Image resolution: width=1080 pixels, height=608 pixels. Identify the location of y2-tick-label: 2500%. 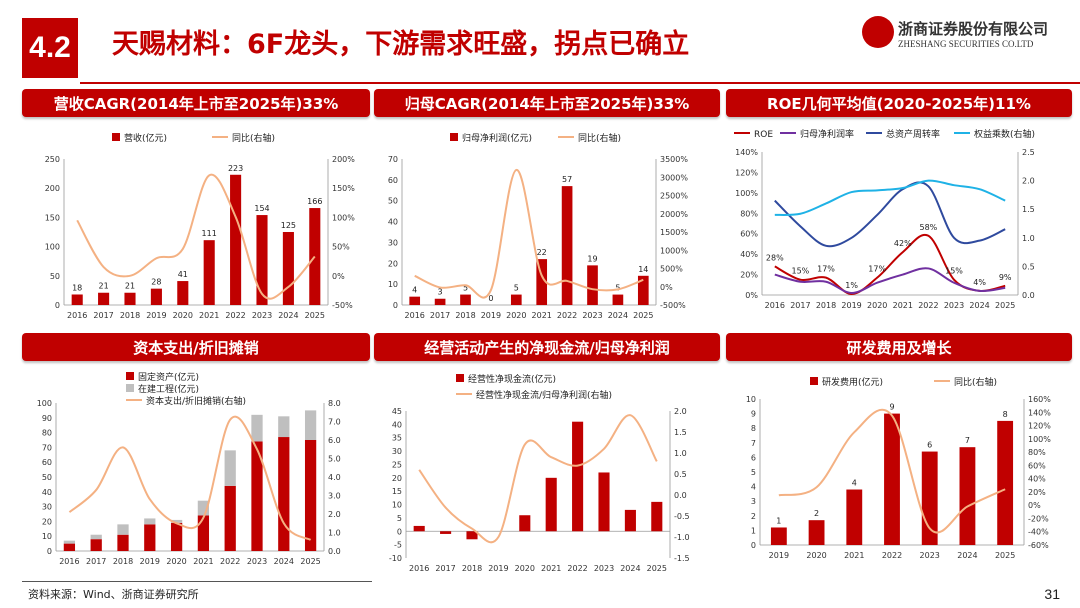
(674, 196).